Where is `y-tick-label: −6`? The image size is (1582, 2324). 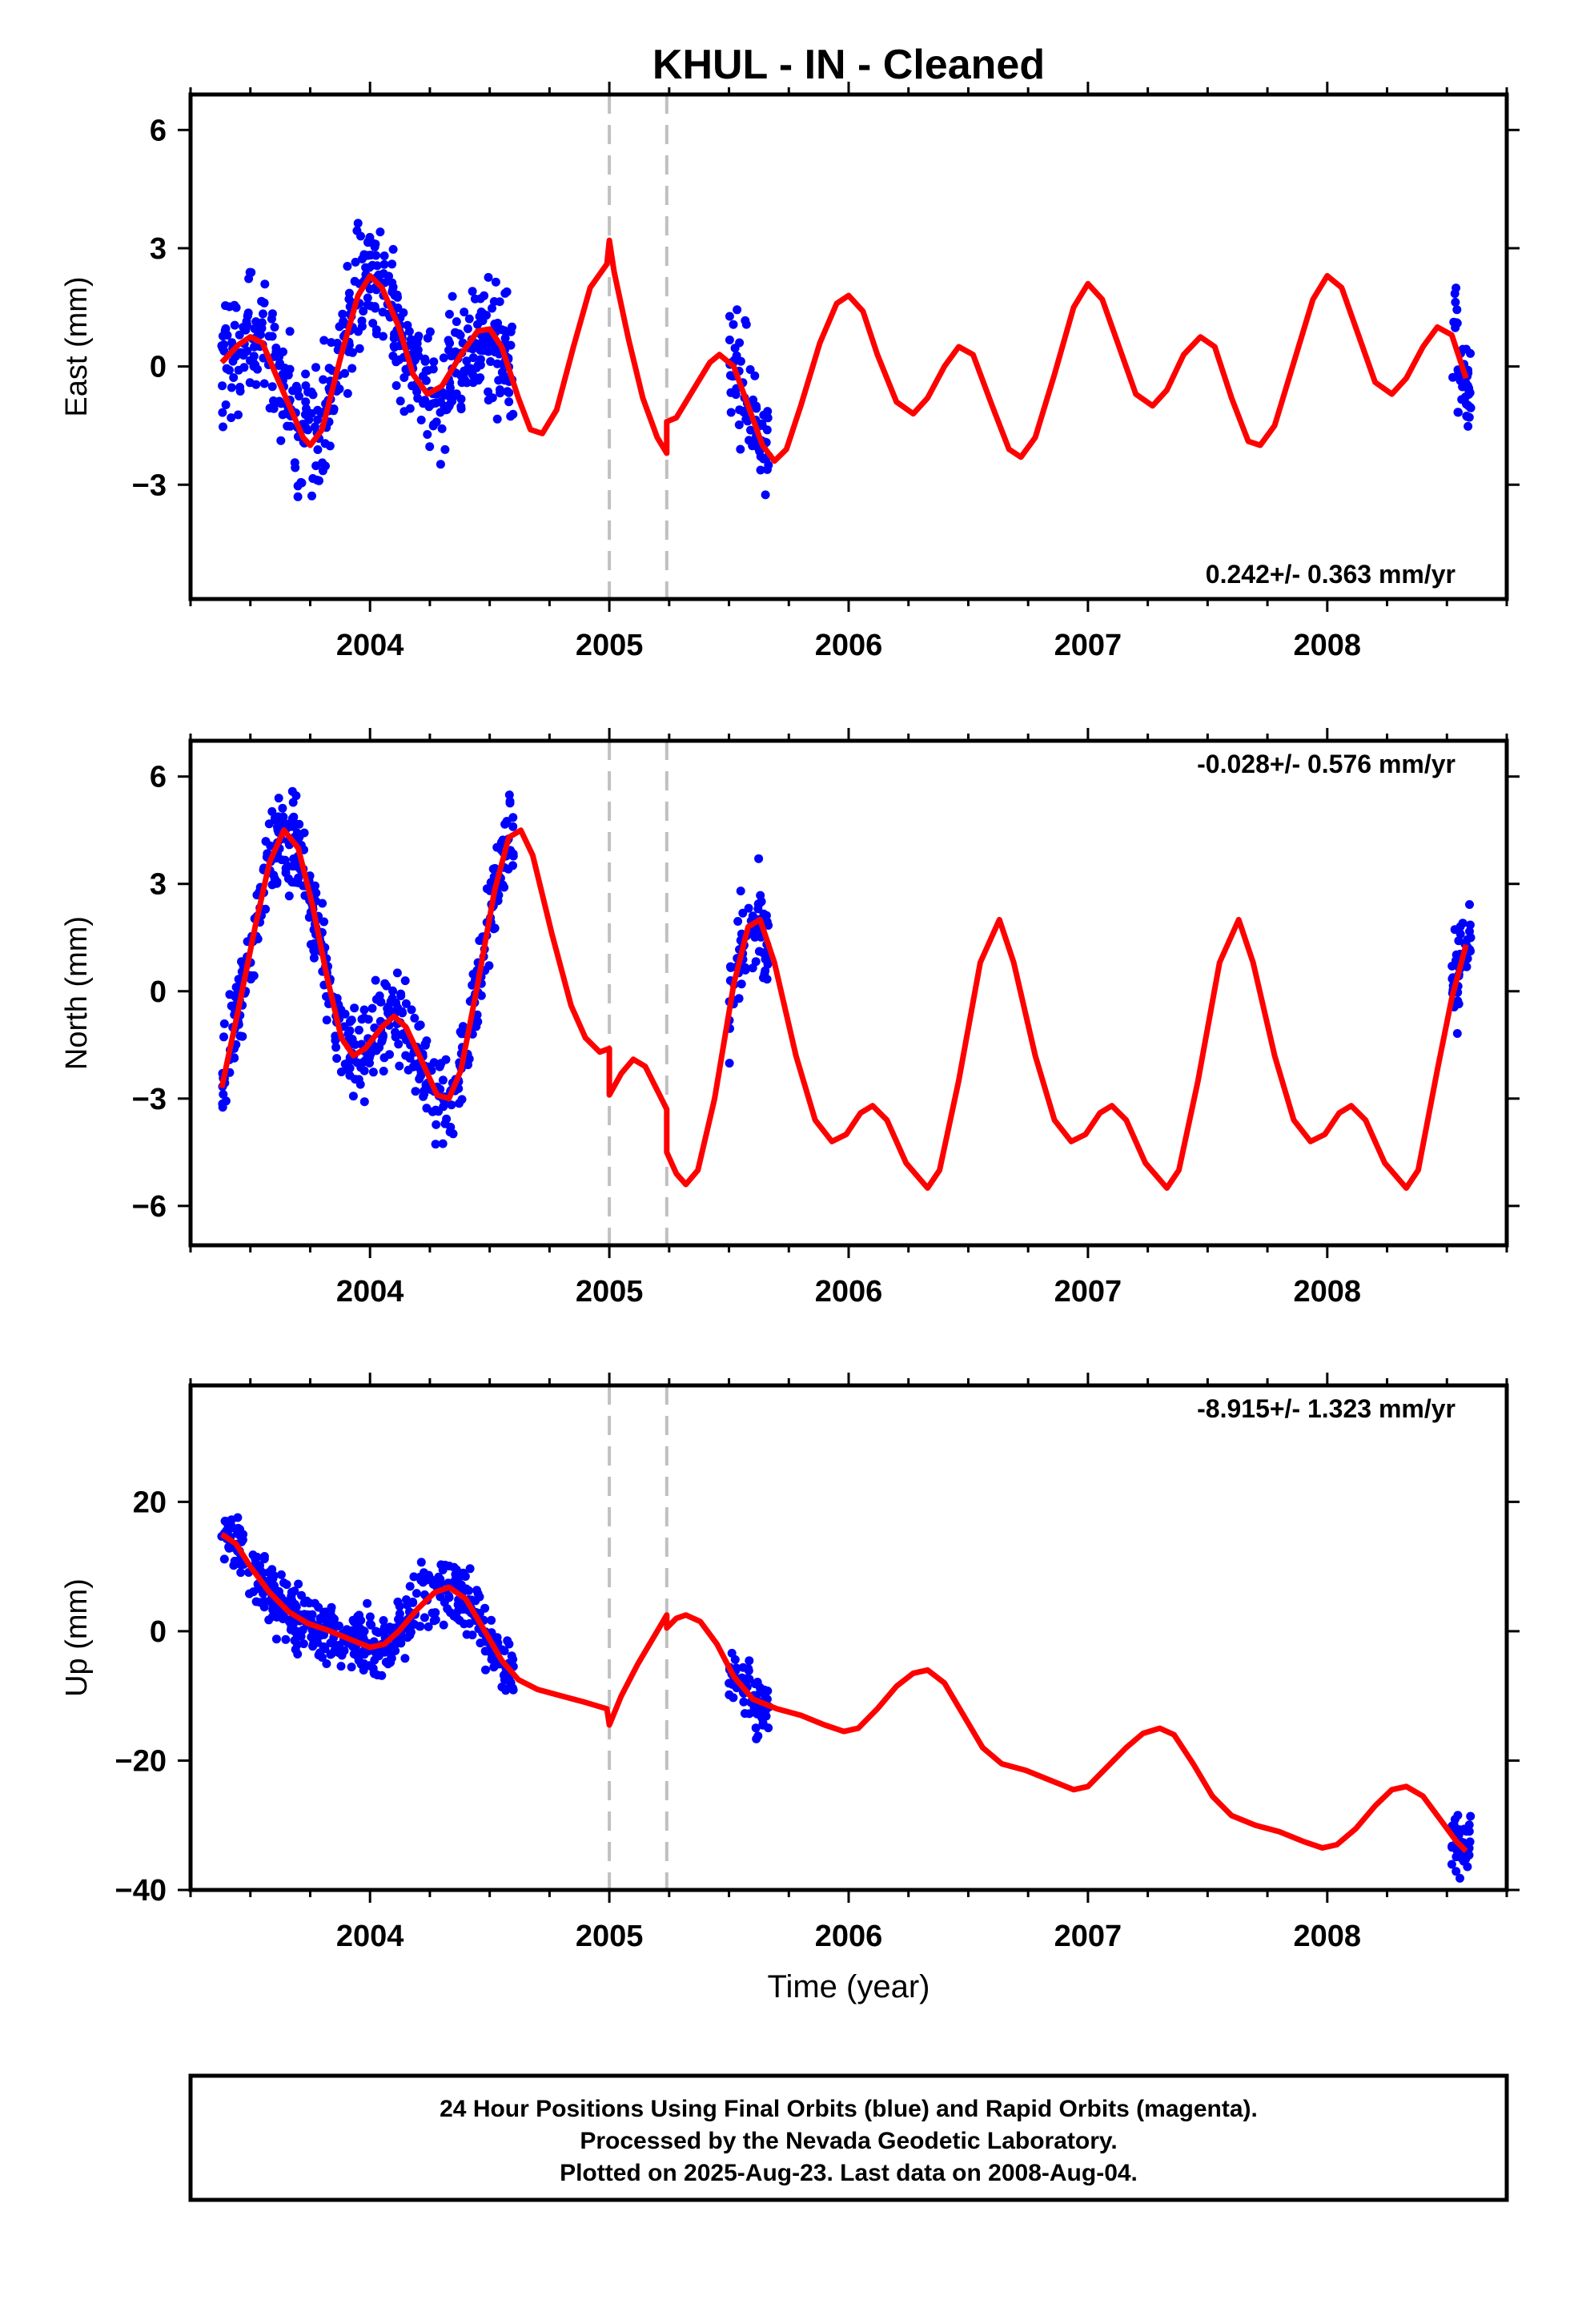
y-tick-label: −6 is located at coordinates (149, 1207).